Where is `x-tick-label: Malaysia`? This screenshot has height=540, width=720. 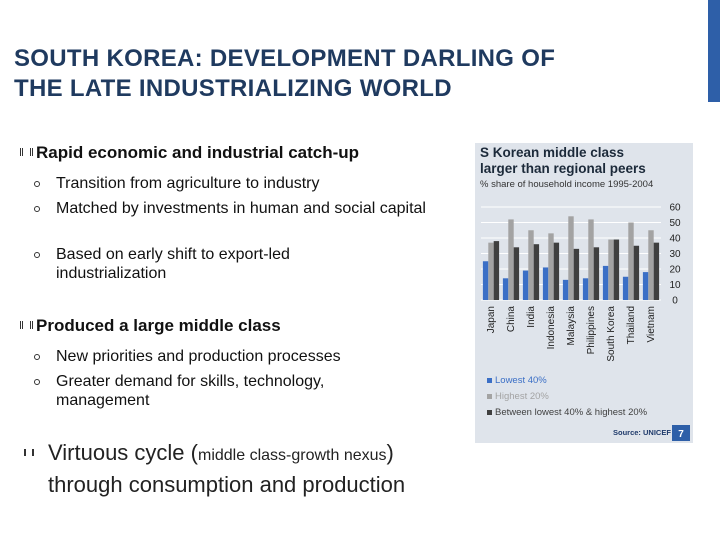 x-tick-label: Malaysia is located at coordinates (571, 326).